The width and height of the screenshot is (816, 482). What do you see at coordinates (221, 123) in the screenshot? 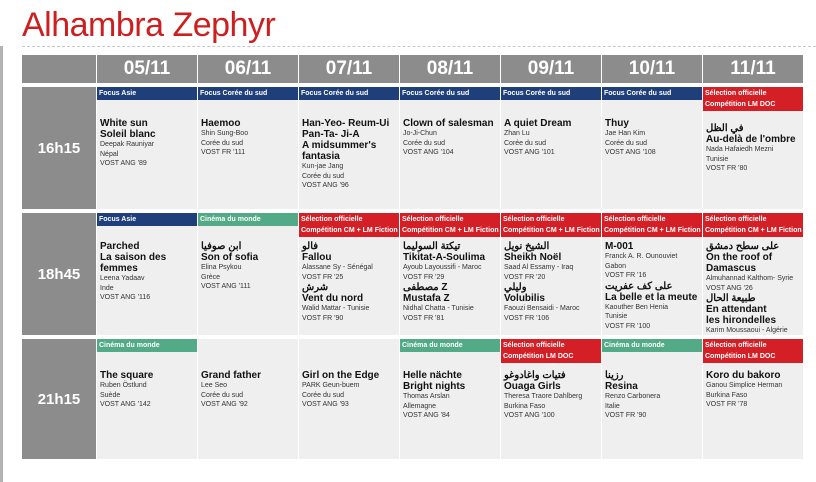
I see `film-title: Haemoo` at bounding box center [221, 123].